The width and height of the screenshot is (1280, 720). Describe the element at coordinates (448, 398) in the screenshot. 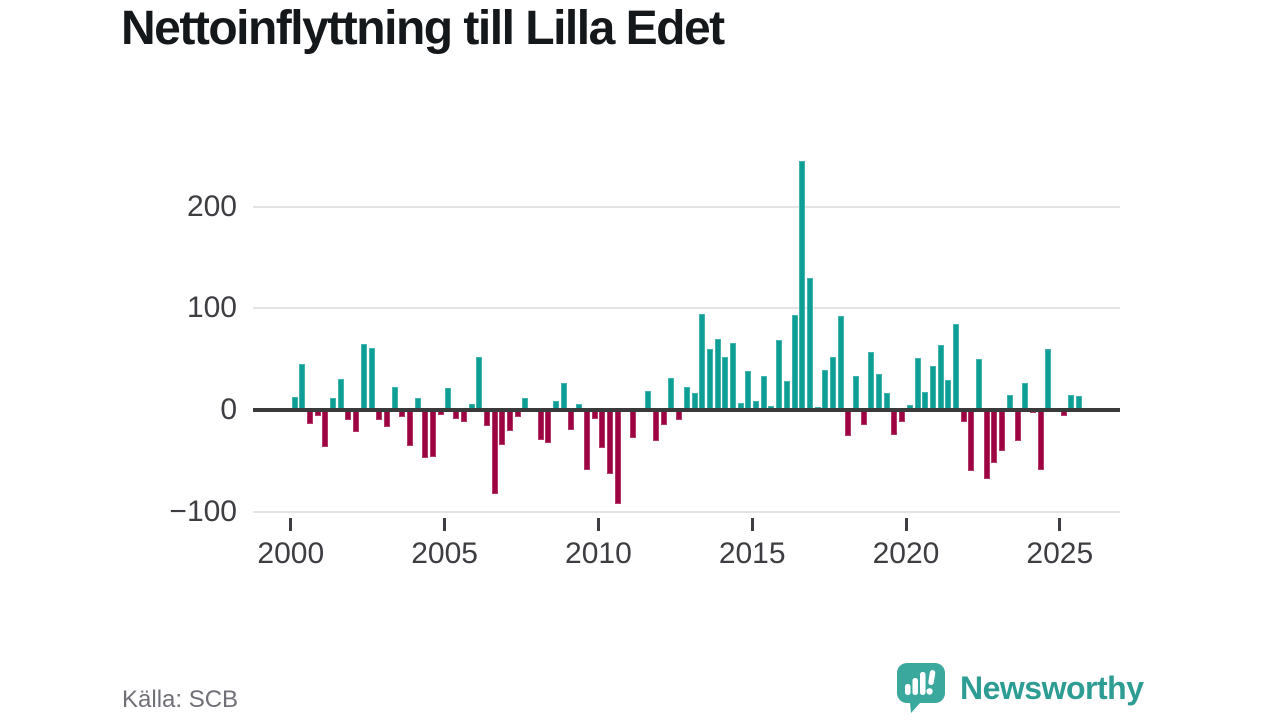

I see `bar-2005-q1` at that location.